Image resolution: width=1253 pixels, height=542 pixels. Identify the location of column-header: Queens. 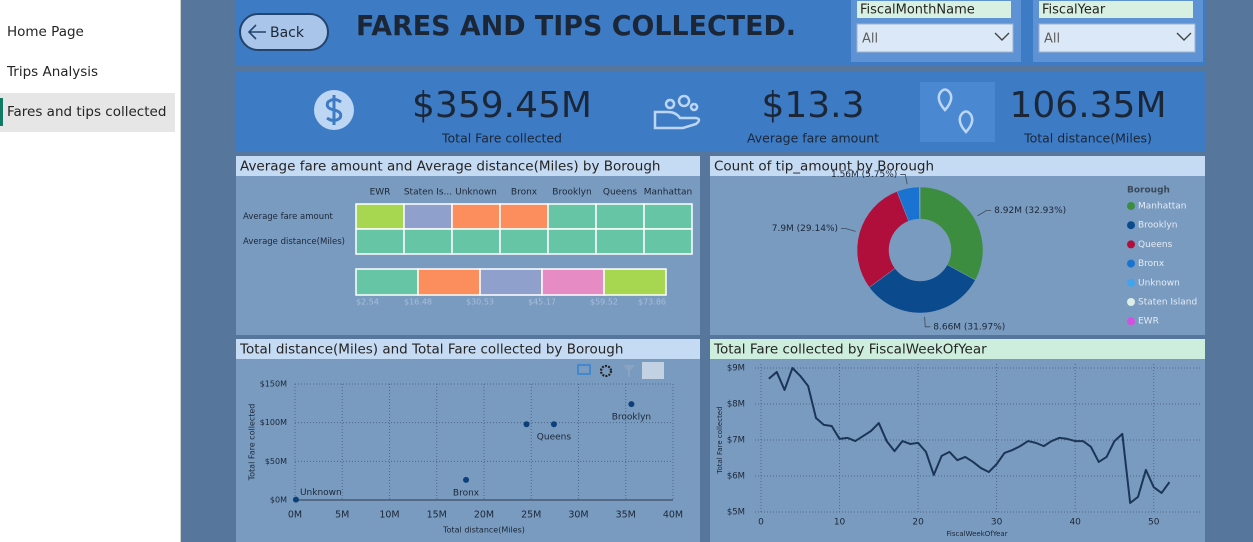
(620, 193).